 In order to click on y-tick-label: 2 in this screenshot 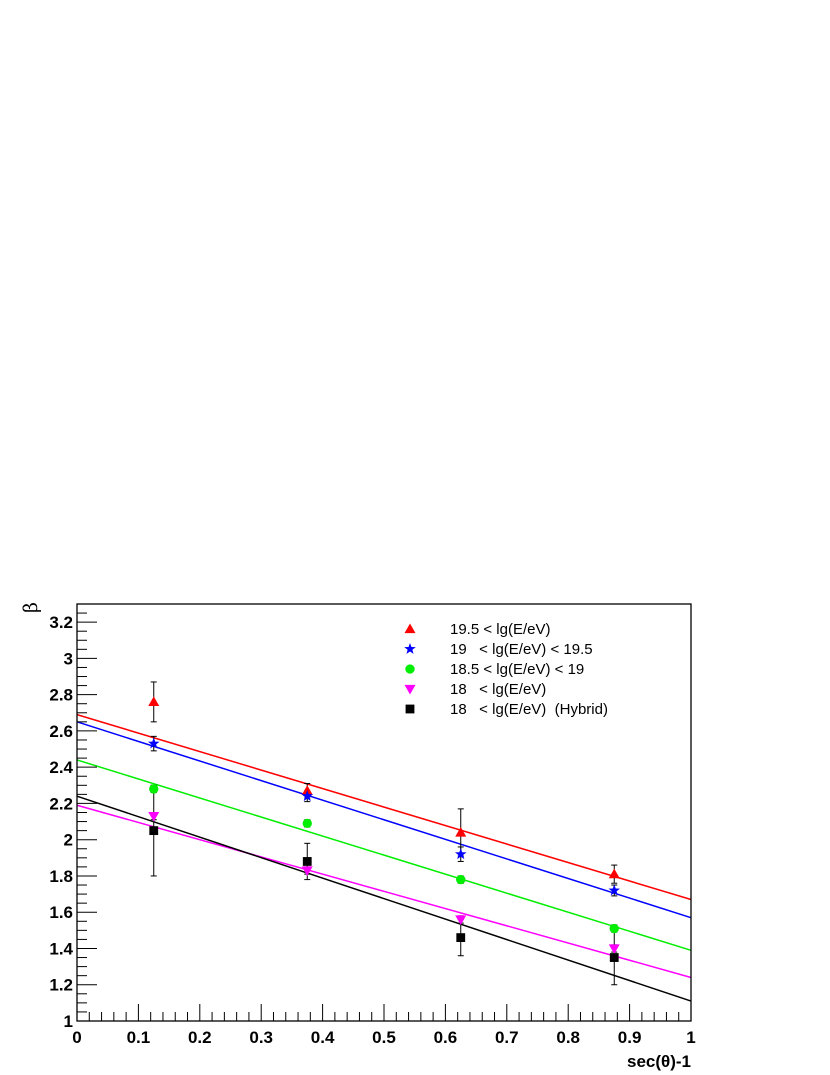, I will do `click(68, 840)`.